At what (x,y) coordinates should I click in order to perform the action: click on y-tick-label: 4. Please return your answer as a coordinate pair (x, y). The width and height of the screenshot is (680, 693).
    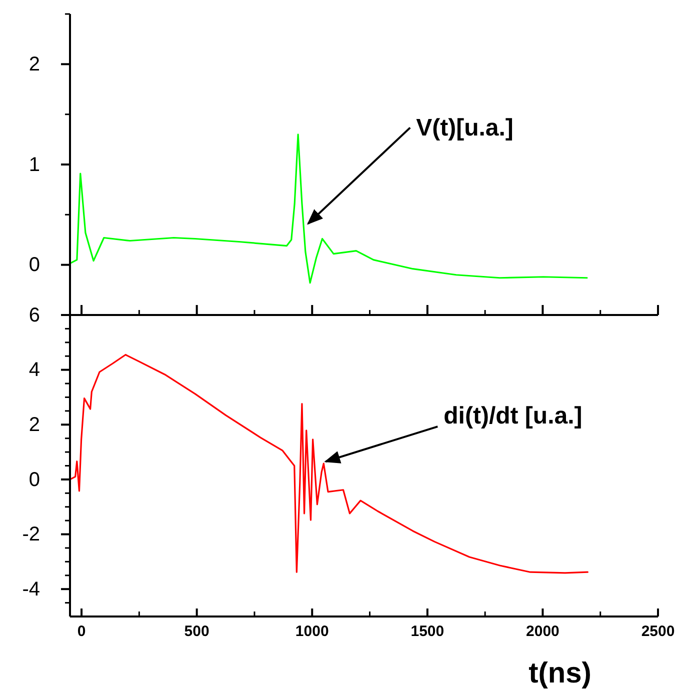
    Looking at the image, I should click on (34, 370).